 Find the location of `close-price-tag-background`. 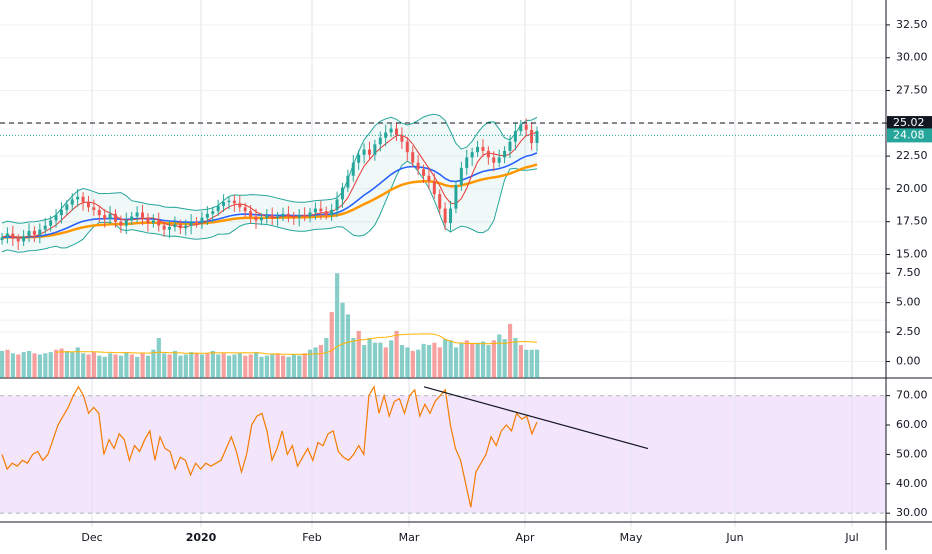

close-price-tag-background is located at coordinates (909, 135).